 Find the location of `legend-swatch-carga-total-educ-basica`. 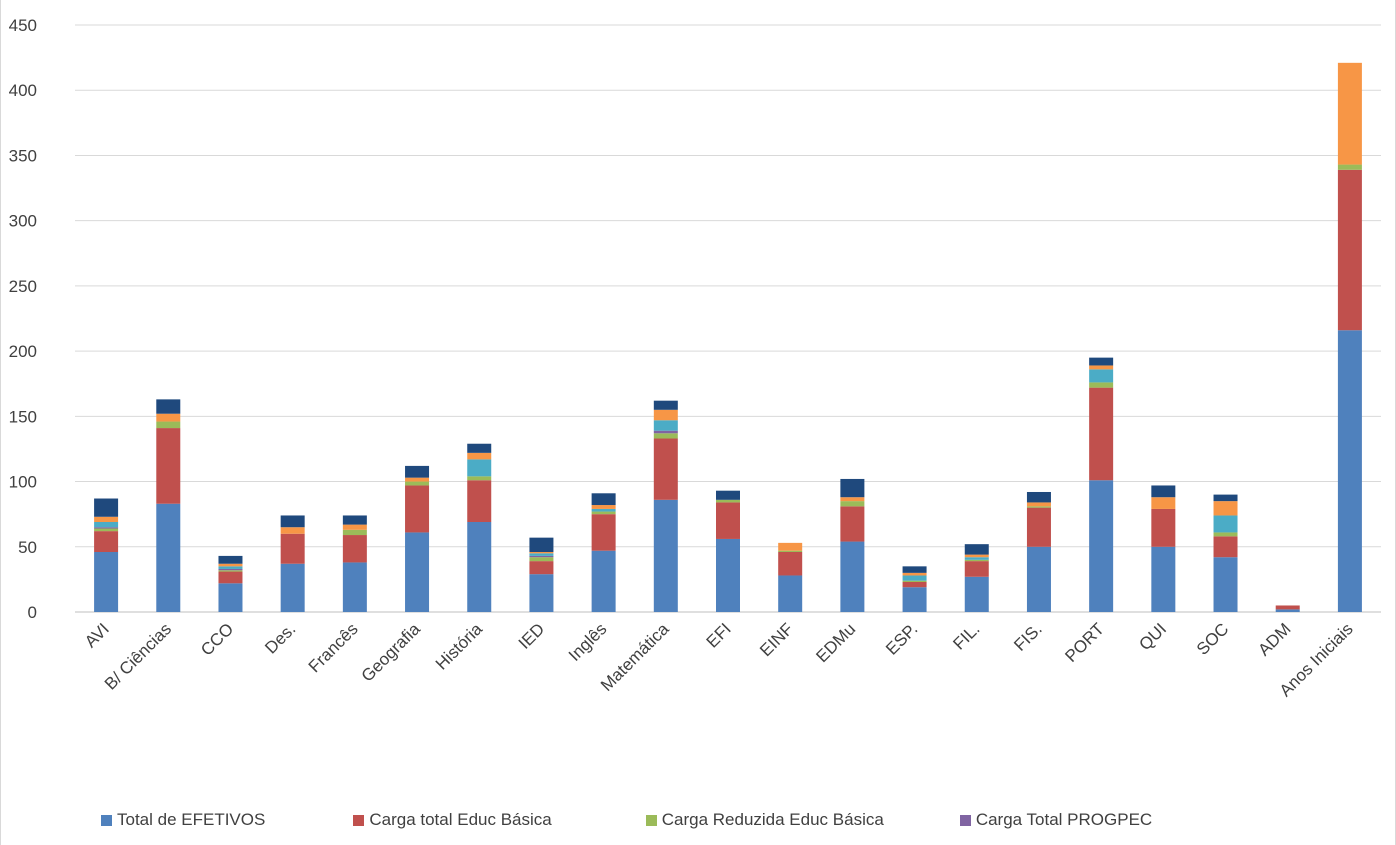

legend-swatch-carga-total-educ-basica is located at coordinates (359, 820).